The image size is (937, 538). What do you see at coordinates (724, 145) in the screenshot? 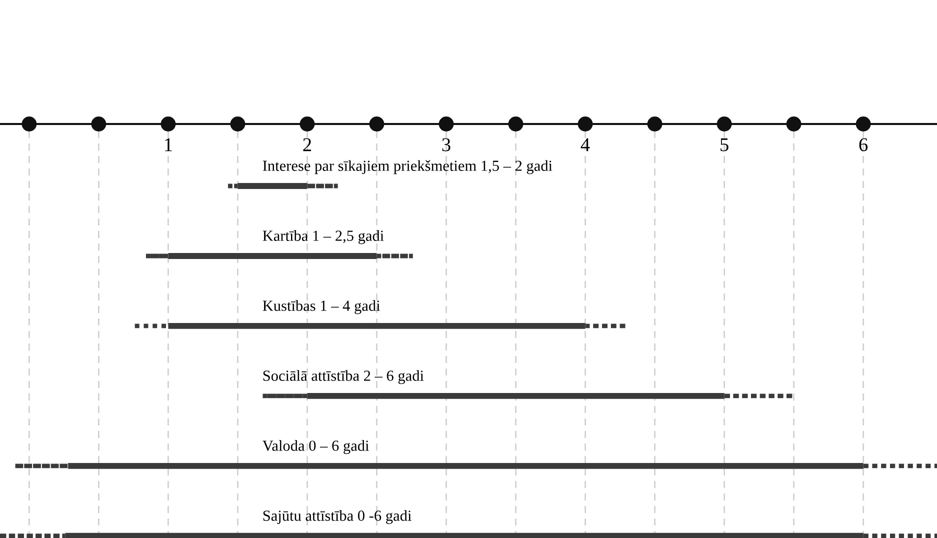
I see `x-tick-label: 5` at bounding box center [724, 145].